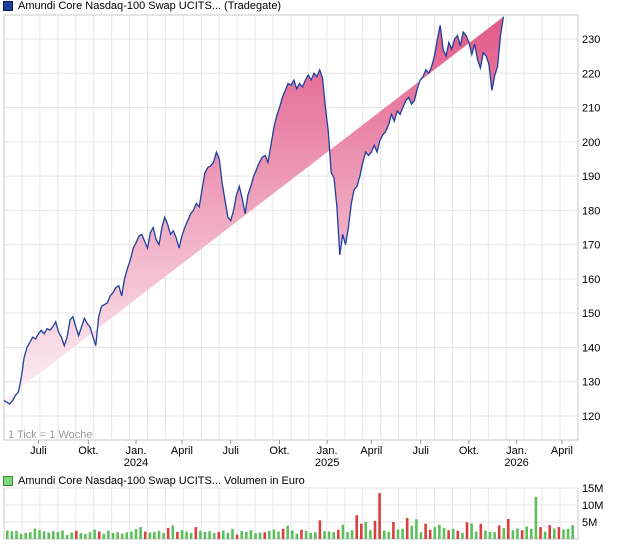 This screenshot has width=620, height=546. Describe the element at coordinates (8, 481) in the screenshot. I see `volume-legend-swatch` at that location.